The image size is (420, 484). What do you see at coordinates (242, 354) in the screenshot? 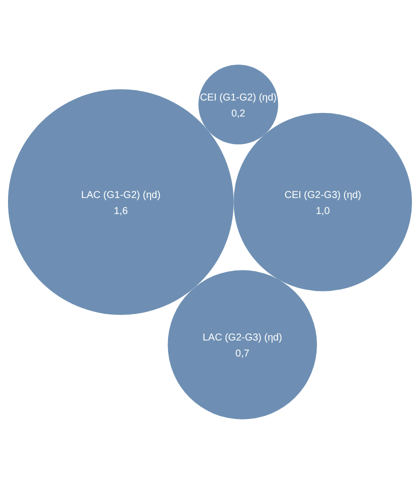
I see `data-label: 0,7` at bounding box center [242, 354].